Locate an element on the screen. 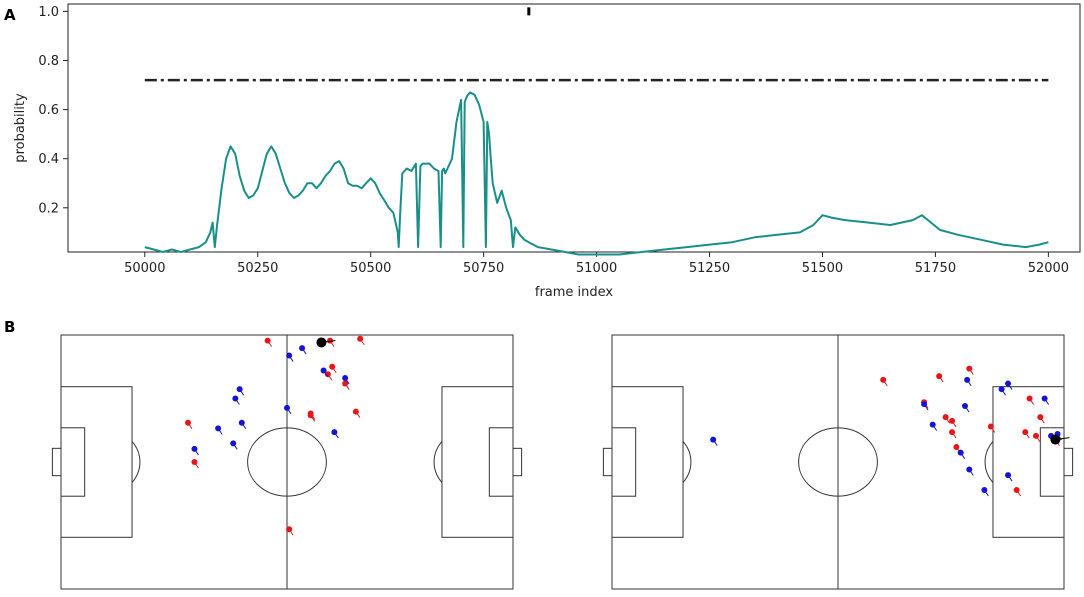 This screenshot has height=597, width=1084. y-tick-label: 1.0 is located at coordinates (48, 12).